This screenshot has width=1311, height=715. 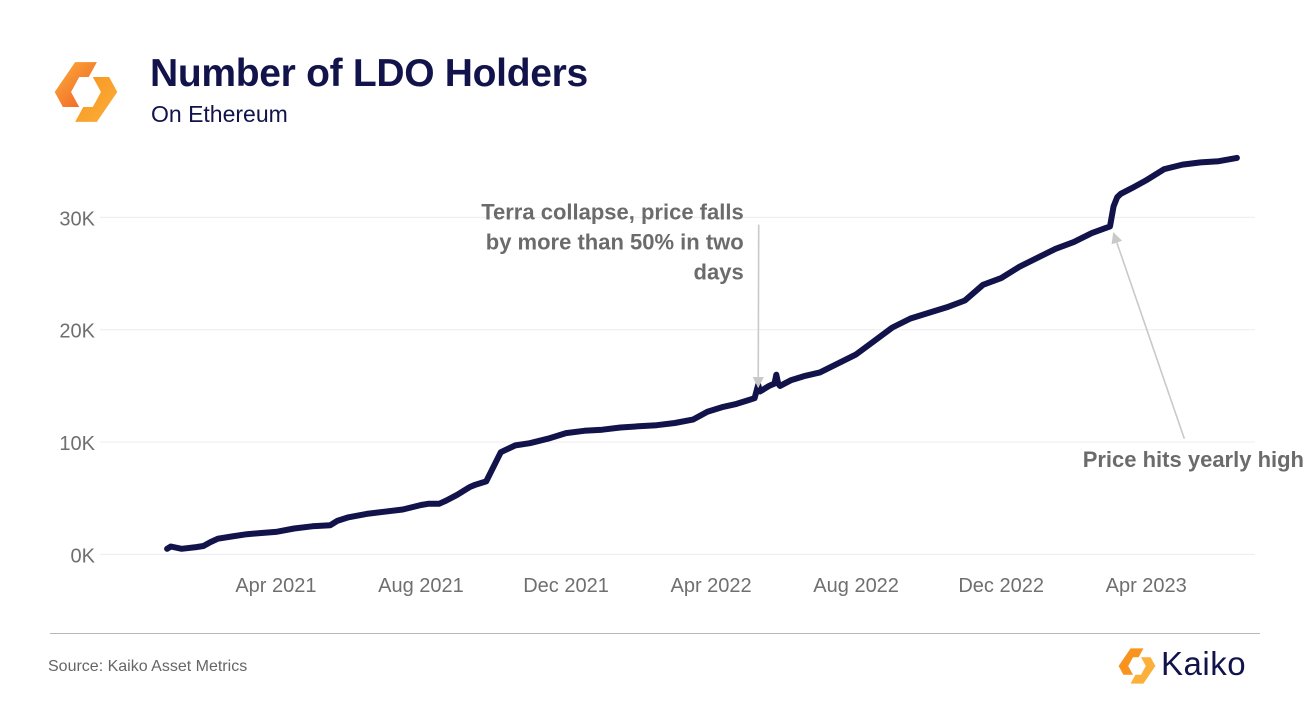 I want to click on x-tick-label: Apr 2022, so click(x=710, y=586).